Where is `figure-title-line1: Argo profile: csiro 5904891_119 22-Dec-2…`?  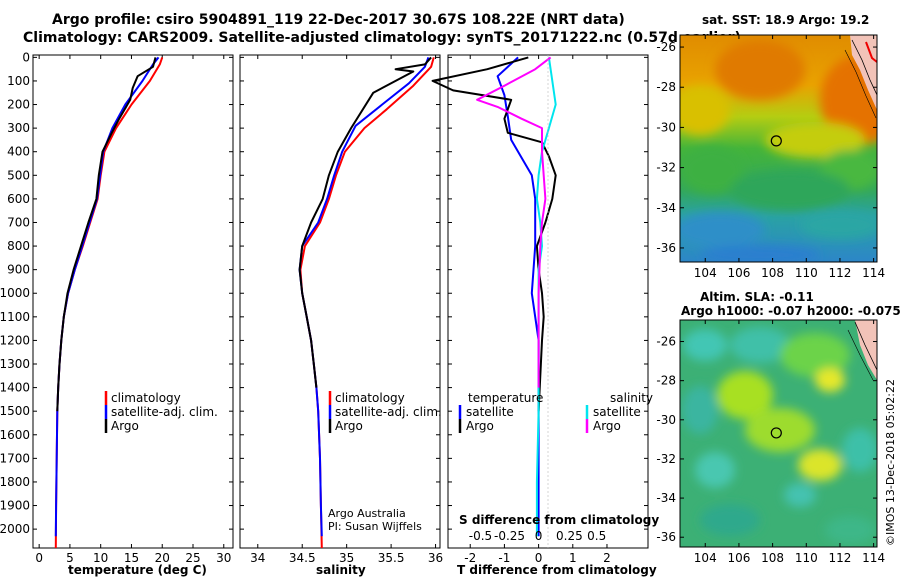 figure-title-line1: Argo profile: csiro 5904891_119 22-Dec-2… is located at coordinates (338, 20).